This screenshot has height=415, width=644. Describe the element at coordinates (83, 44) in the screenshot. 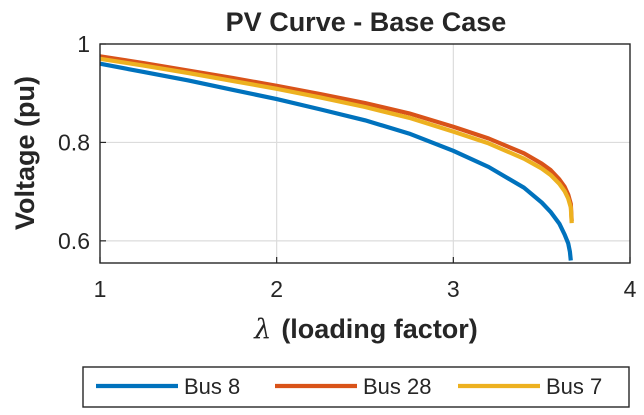

I see `y-tick-label: 1` at that location.